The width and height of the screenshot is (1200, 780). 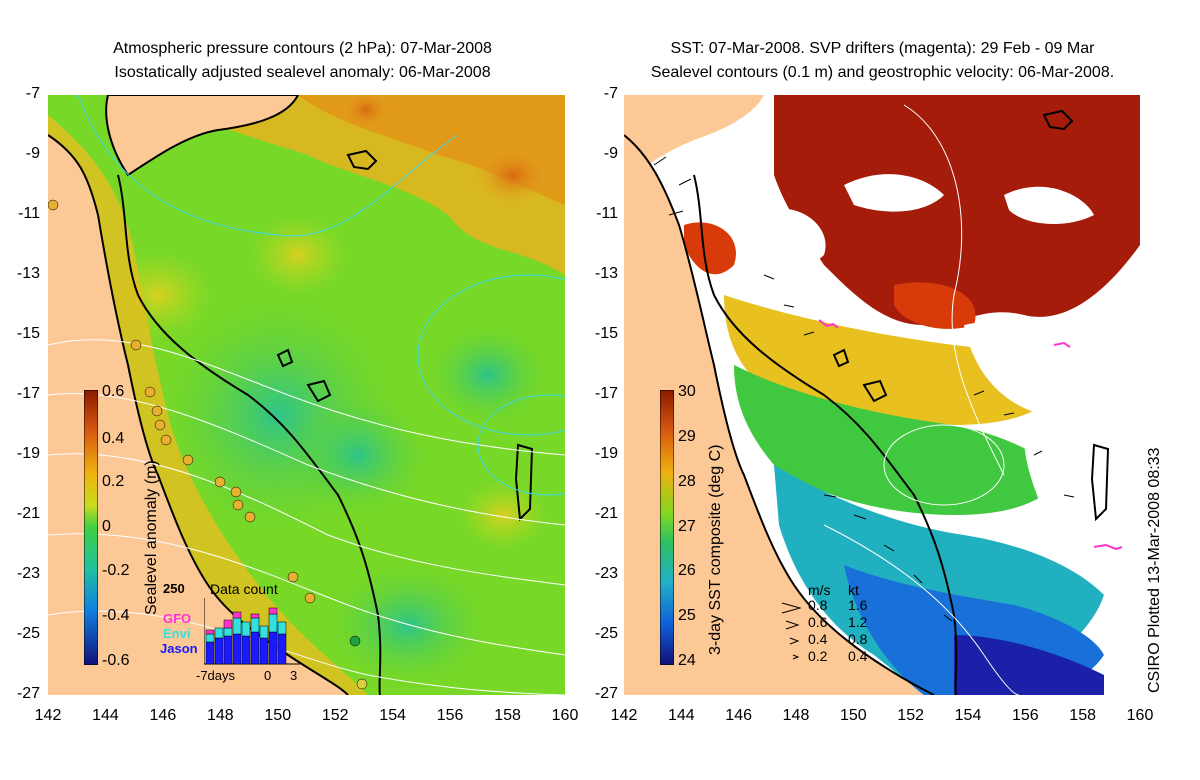 What do you see at coordinates (687, 391) in the screenshot?
I see `right-cbar-tick-0: 30` at bounding box center [687, 391].